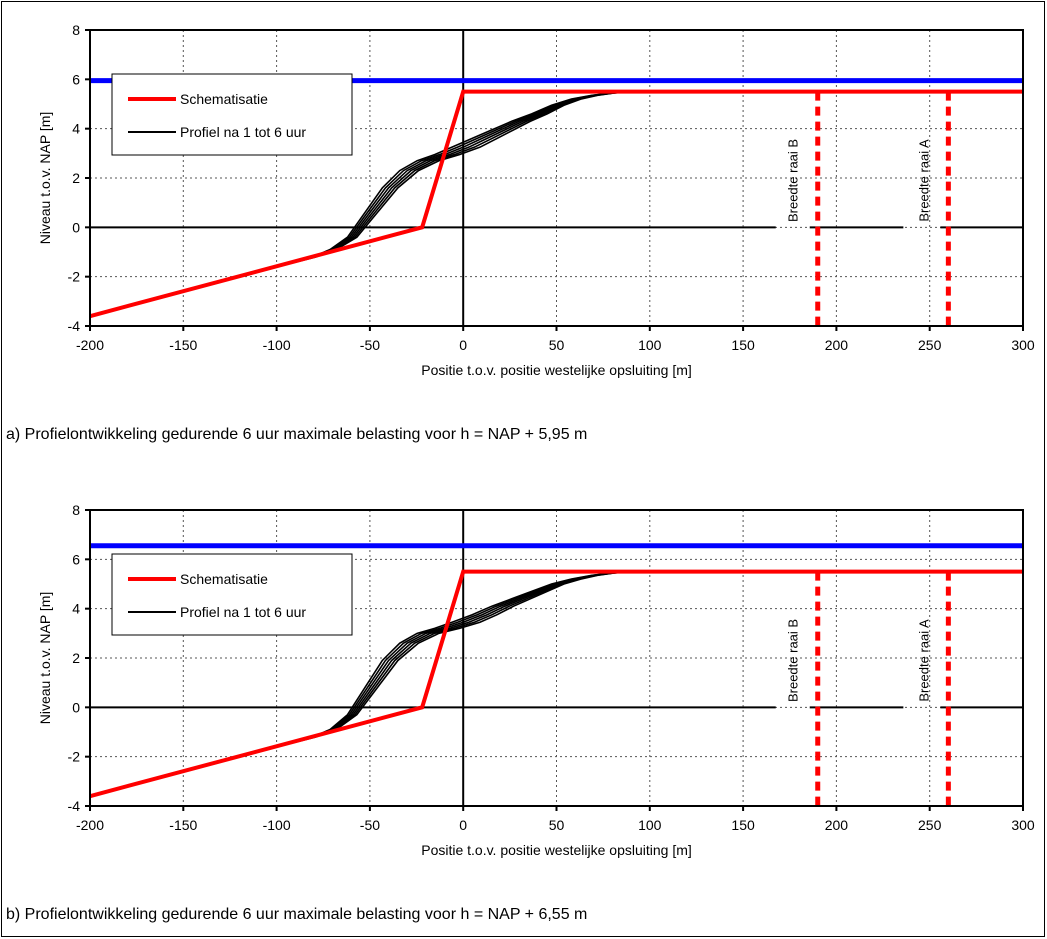 The image size is (1047, 939). I want to click on chart-a-xtick-label-0: 0, so click(463, 345).